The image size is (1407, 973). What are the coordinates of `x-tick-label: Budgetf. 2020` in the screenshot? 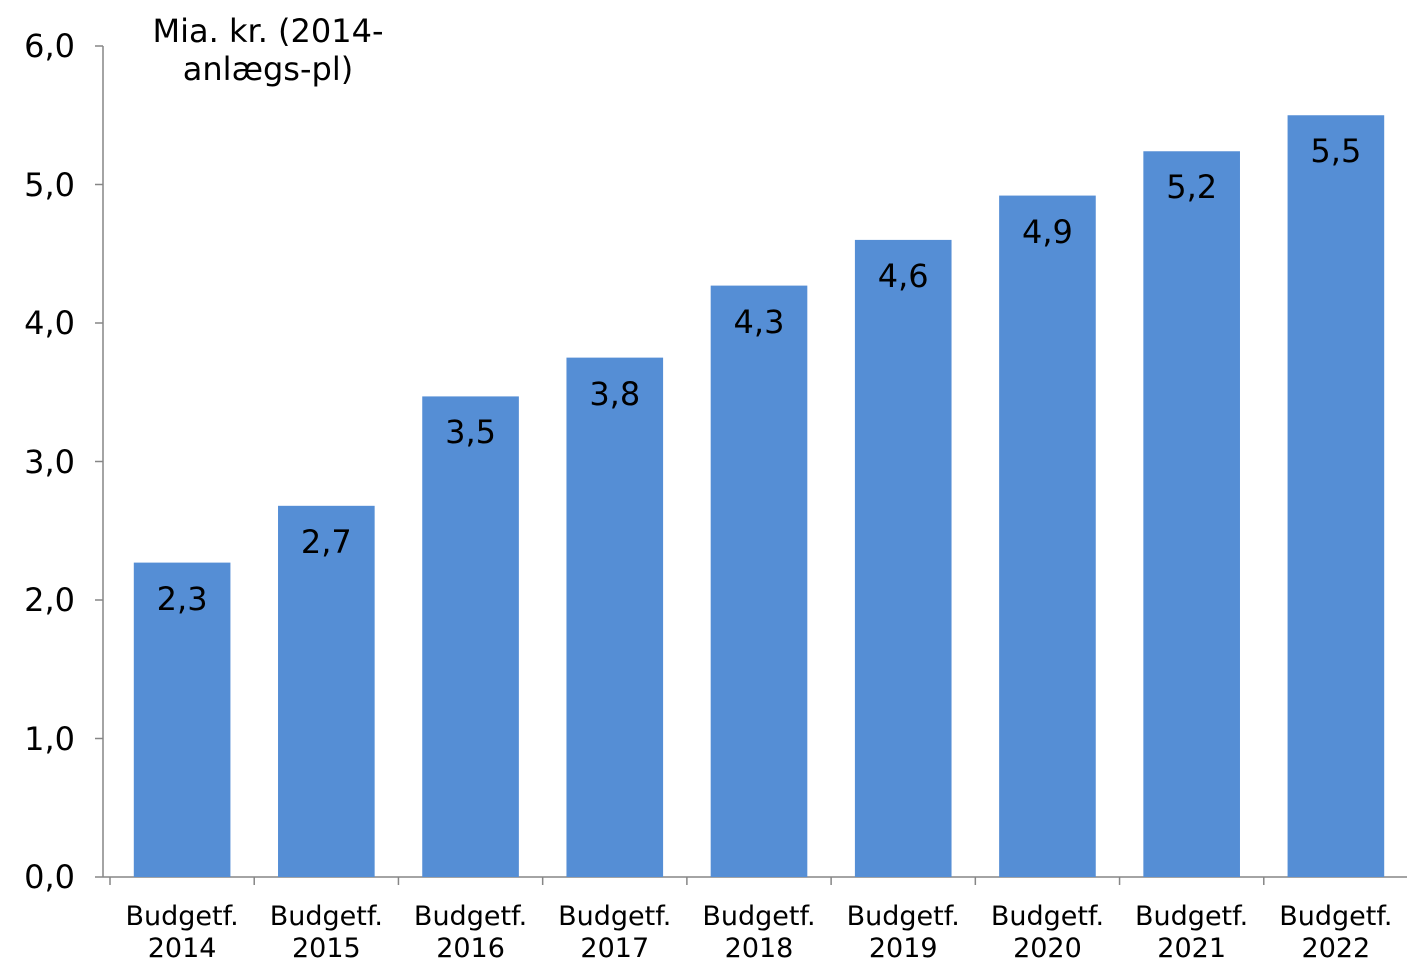 It's located at (1047, 932).